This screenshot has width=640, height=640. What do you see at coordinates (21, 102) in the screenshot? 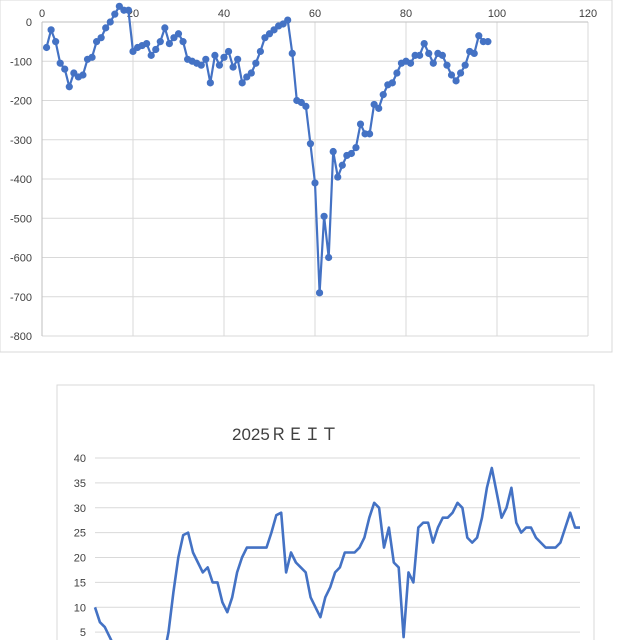
I see `y-tick-label: -200` at bounding box center [21, 102].